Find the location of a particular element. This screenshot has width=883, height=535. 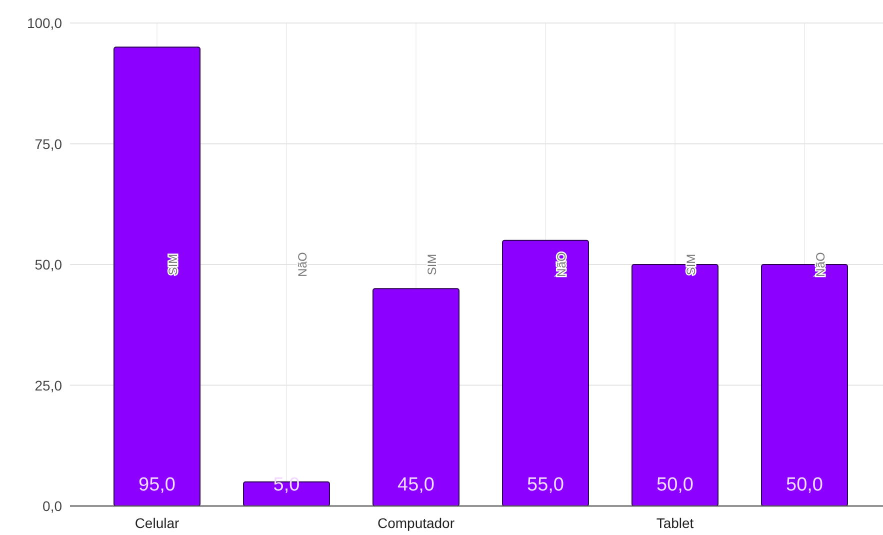

series-label: SIM is located at coordinates (691, 265).